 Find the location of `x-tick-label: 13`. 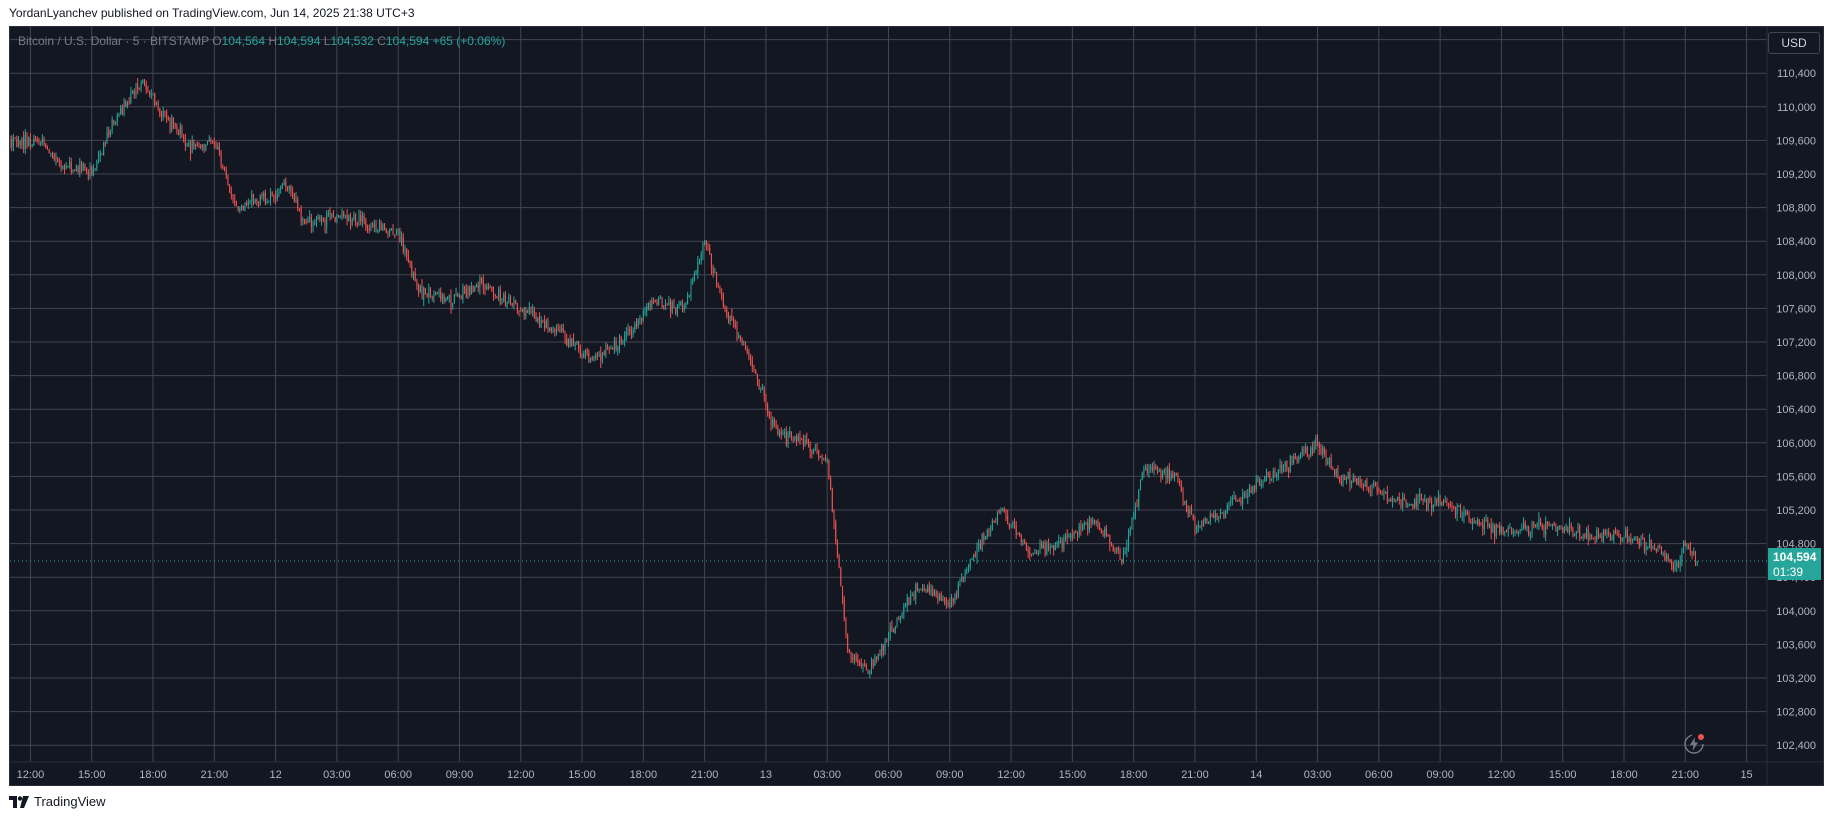

x-tick-label: 13 is located at coordinates (766, 775).